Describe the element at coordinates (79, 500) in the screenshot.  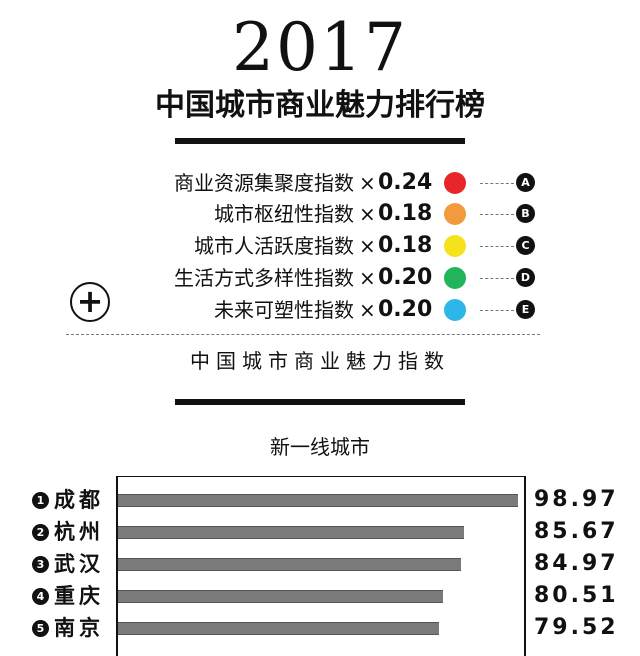
I see `city-label: 成都` at that location.